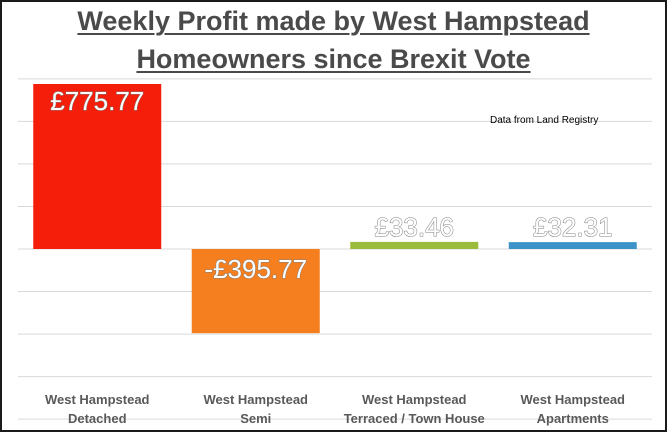 The image size is (667, 432). What do you see at coordinates (97, 409) in the screenshot?
I see `category-label-1: West Hampstead Detached` at bounding box center [97, 409].